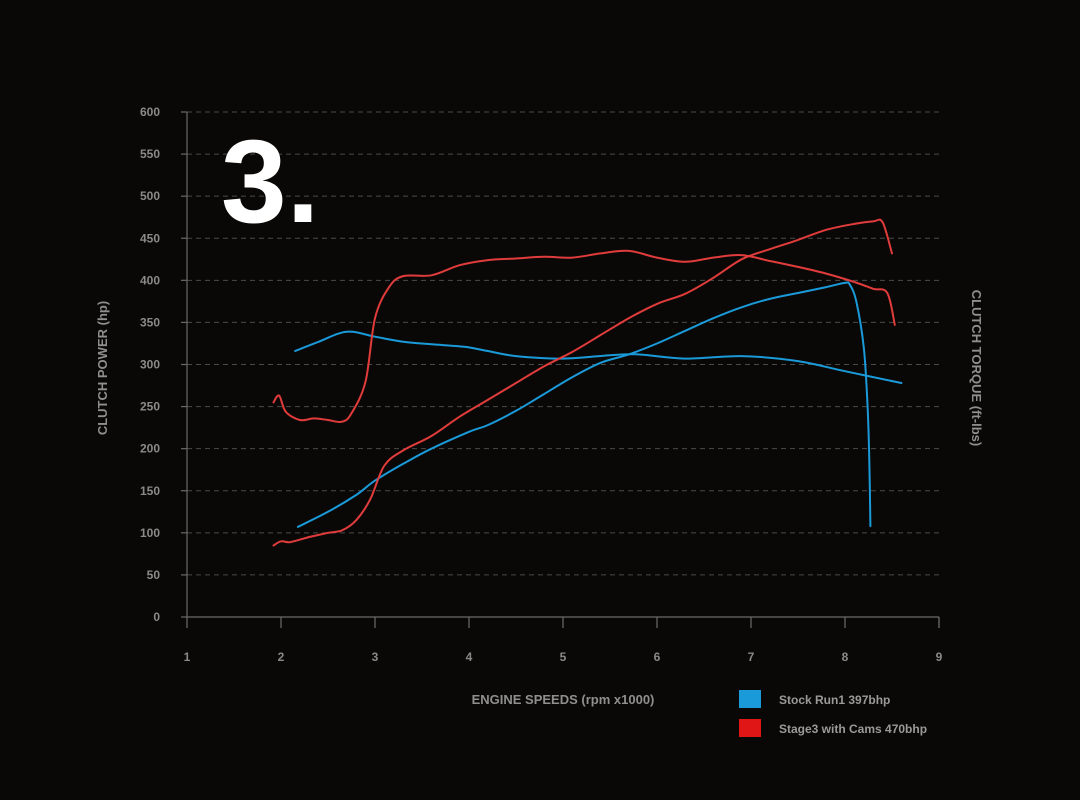 Image resolution: width=1080 pixels, height=800 pixels. What do you see at coordinates (150, 407) in the screenshot?
I see `y-tick-label: 250` at bounding box center [150, 407].